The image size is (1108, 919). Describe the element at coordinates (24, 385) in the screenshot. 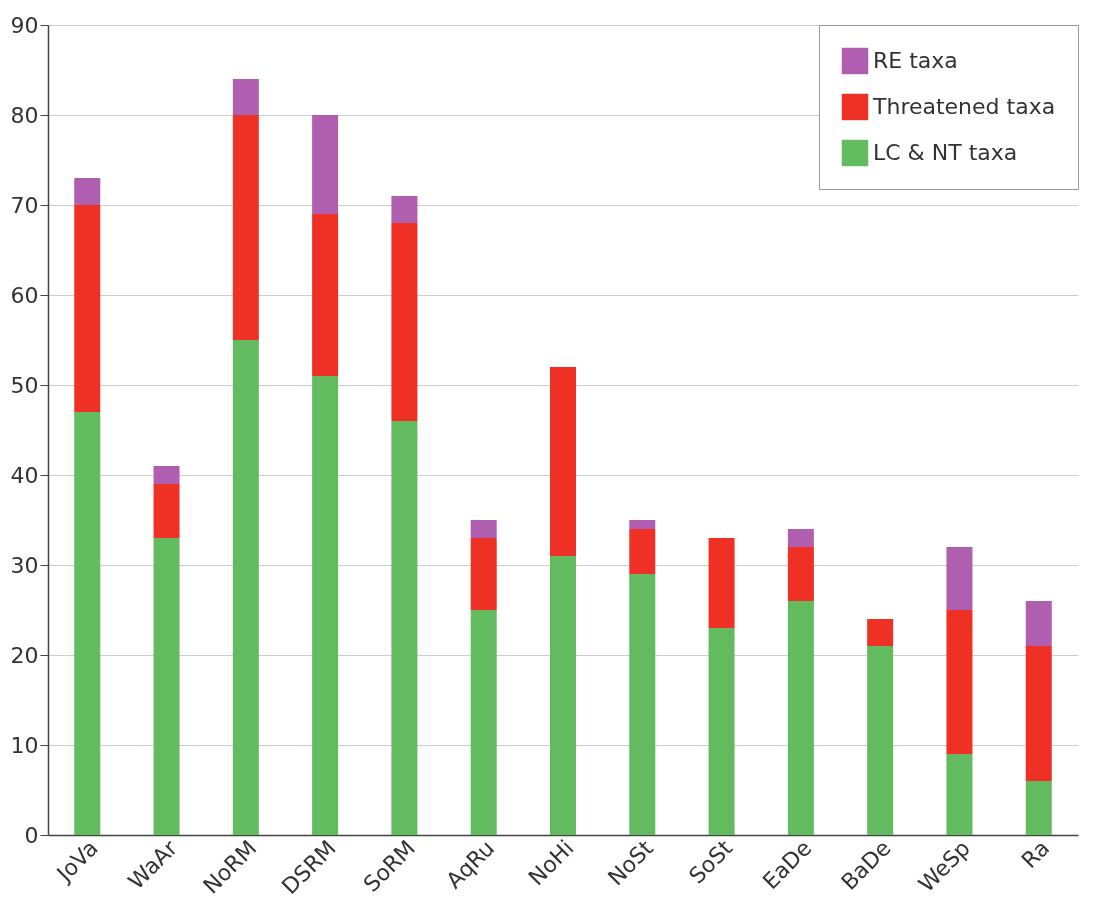

I see `y-tick-label: 50` at that location.